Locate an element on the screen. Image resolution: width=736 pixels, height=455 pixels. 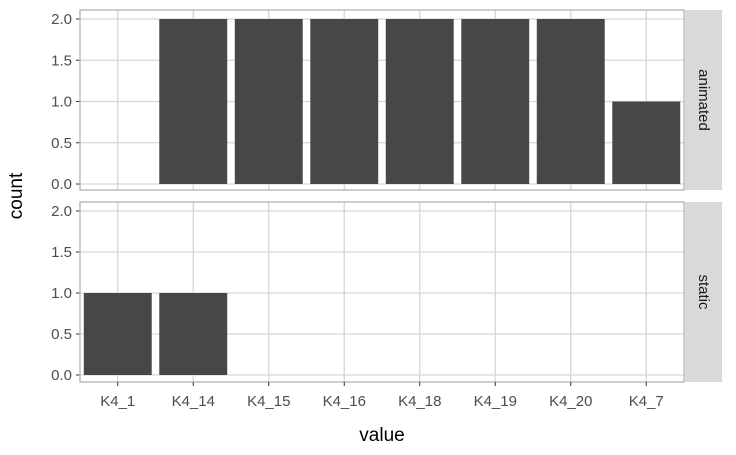
x-tick-label: K4_14 is located at coordinates (193, 401).